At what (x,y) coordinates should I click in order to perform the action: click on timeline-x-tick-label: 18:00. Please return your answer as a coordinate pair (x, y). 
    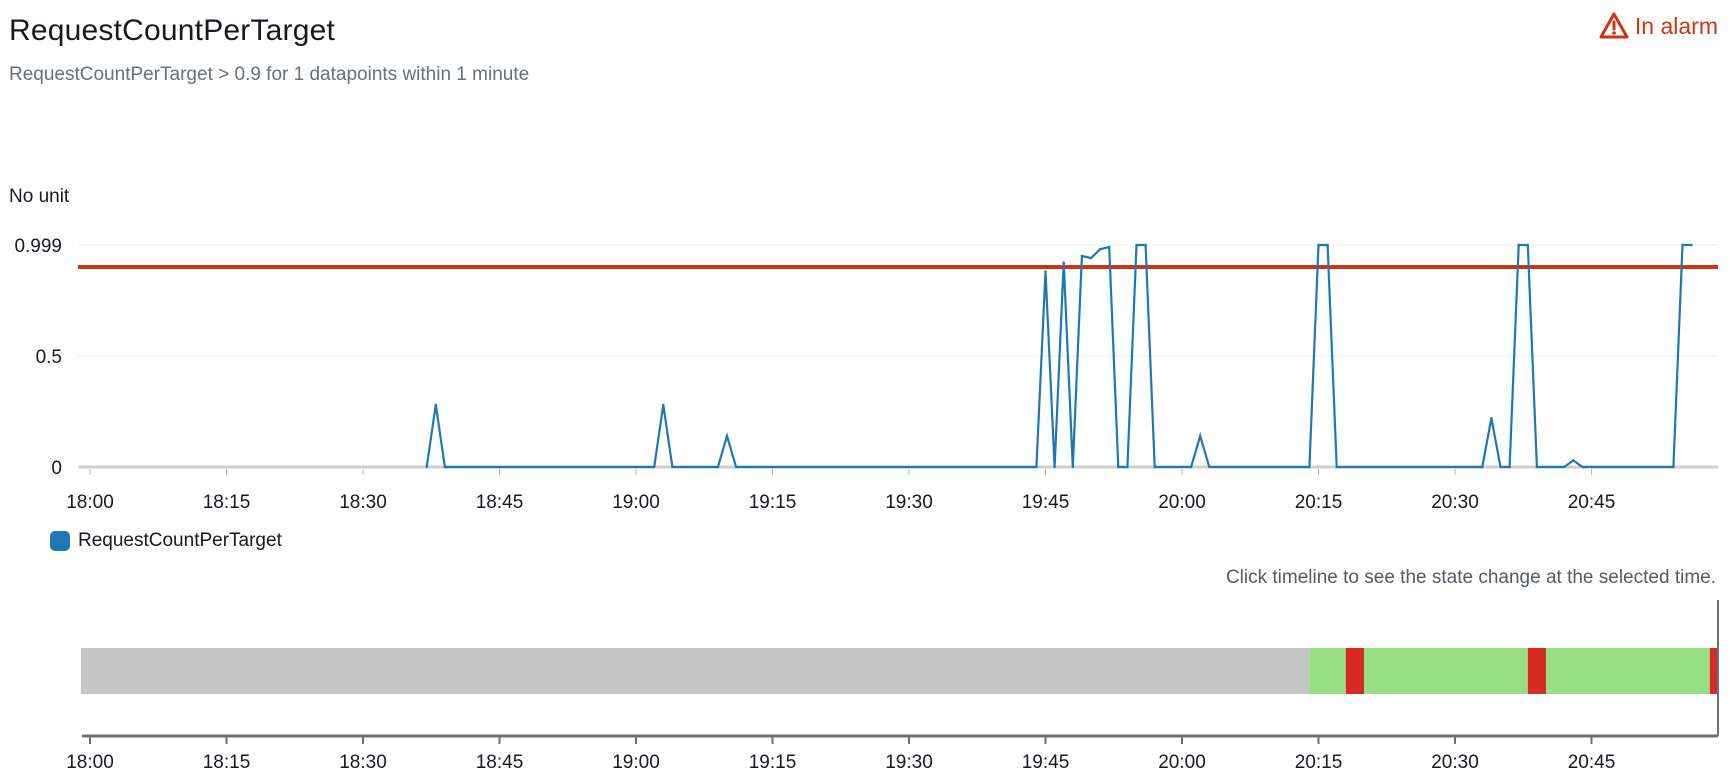
    Looking at the image, I should click on (90, 762).